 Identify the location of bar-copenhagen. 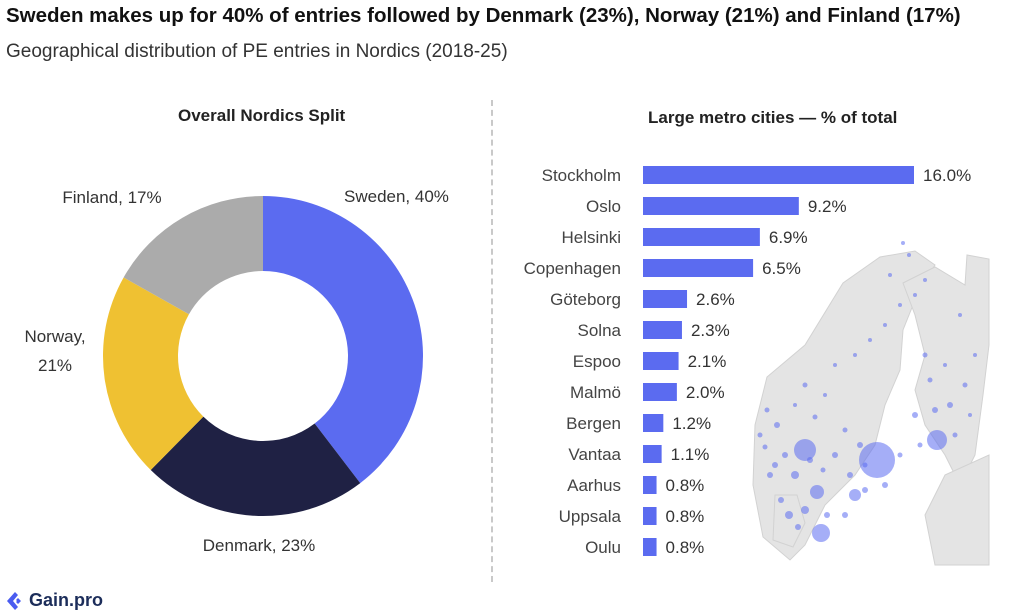
(698, 268).